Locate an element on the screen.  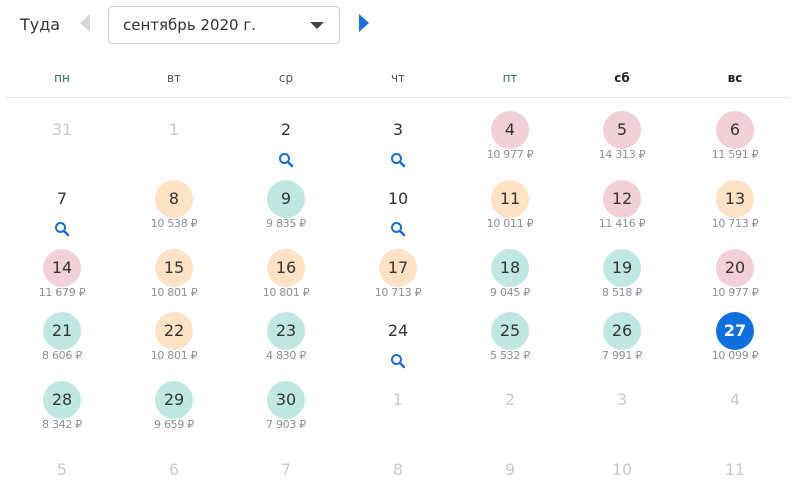
weekday-3: чт is located at coordinates (398, 78).